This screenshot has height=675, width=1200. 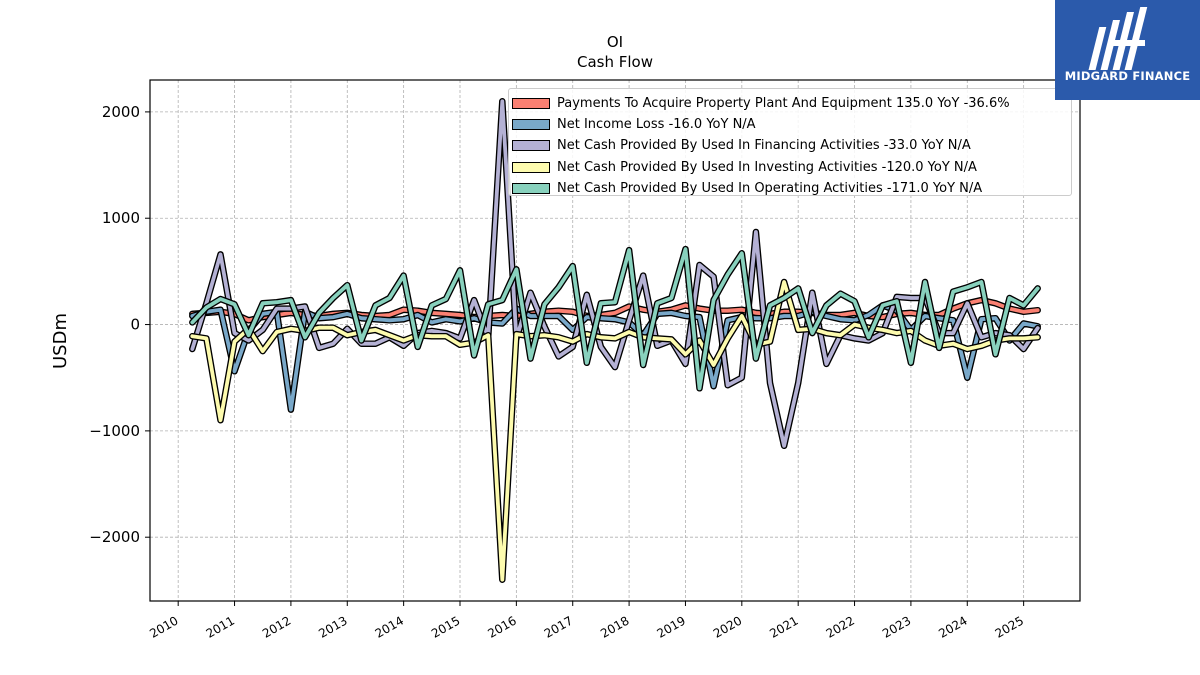 I want to click on legend-item: Net Income Loss -16.0 YoY N/A, so click(x=791, y=124).